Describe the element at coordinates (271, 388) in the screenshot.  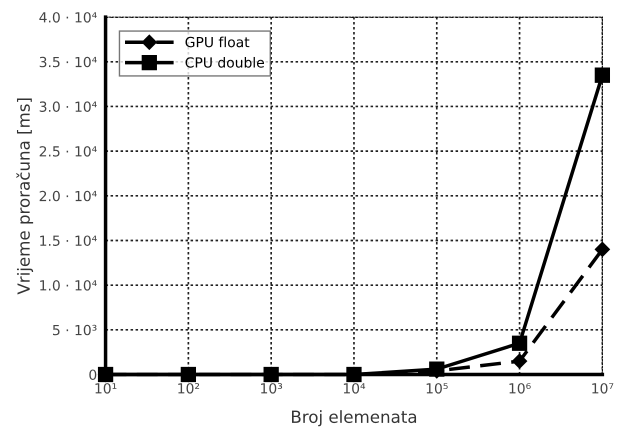
I see `x-tick-label: 10³` at that location.